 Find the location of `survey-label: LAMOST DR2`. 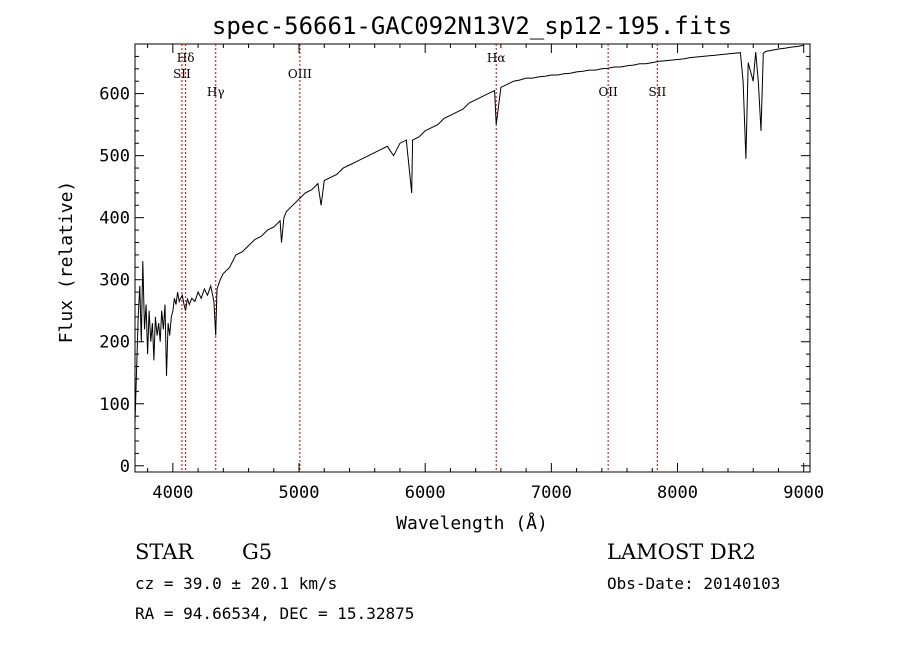

survey-label: LAMOST DR2 is located at coordinates (681, 552).